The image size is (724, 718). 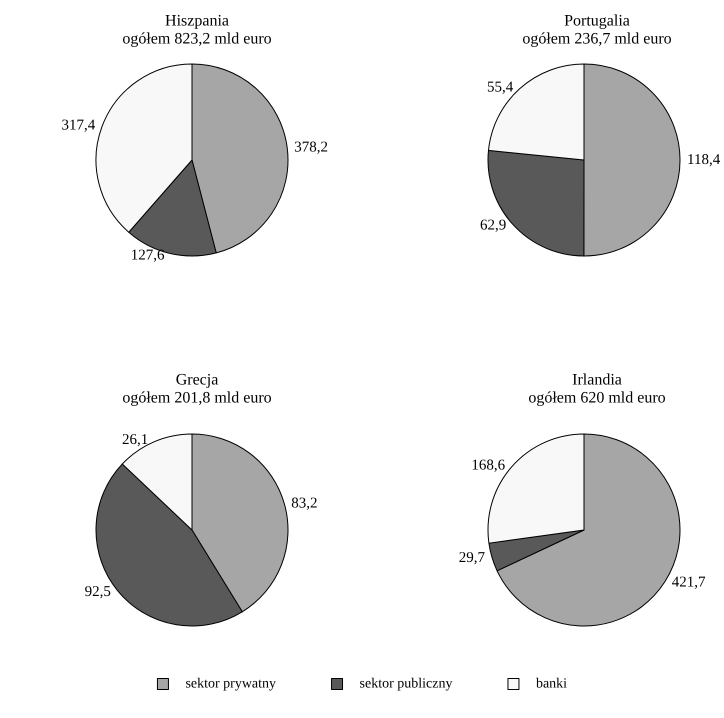 What do you see at coordinates (406, 684) in the screenshot?
I see `legend-label: sektor publiczny` at bounding box center [406, 684].